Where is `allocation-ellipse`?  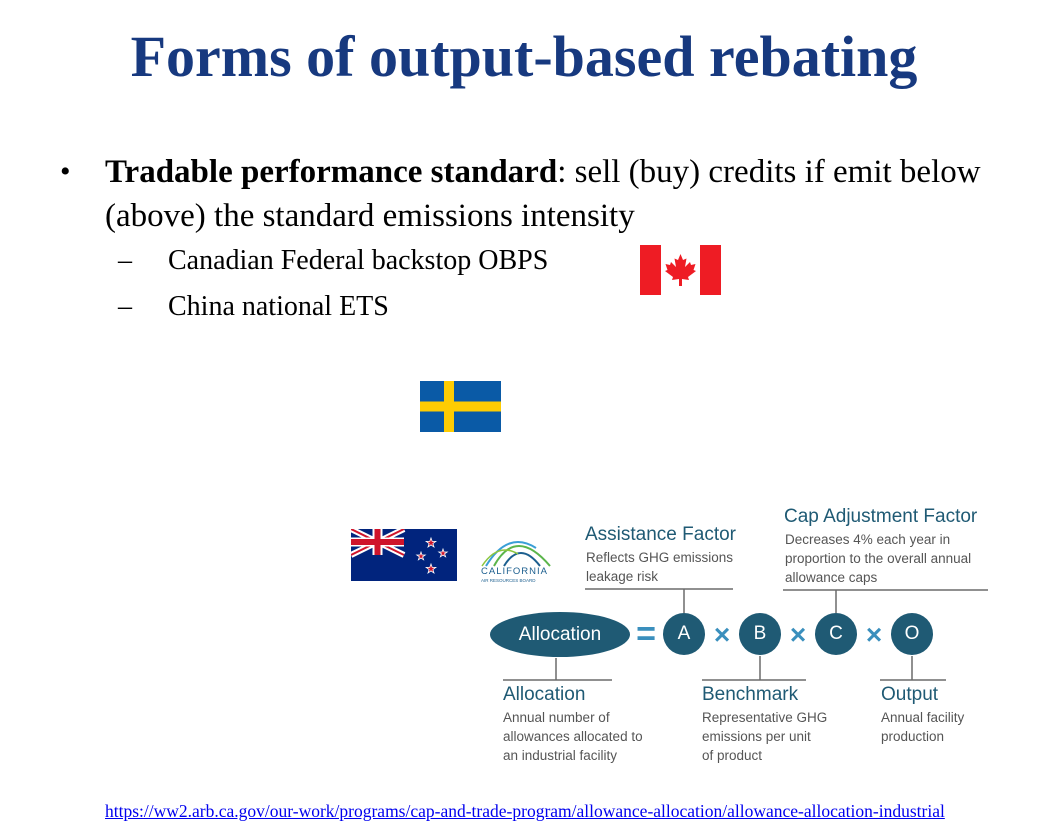 allocation-ellipse is located at coordinates (560, 634).